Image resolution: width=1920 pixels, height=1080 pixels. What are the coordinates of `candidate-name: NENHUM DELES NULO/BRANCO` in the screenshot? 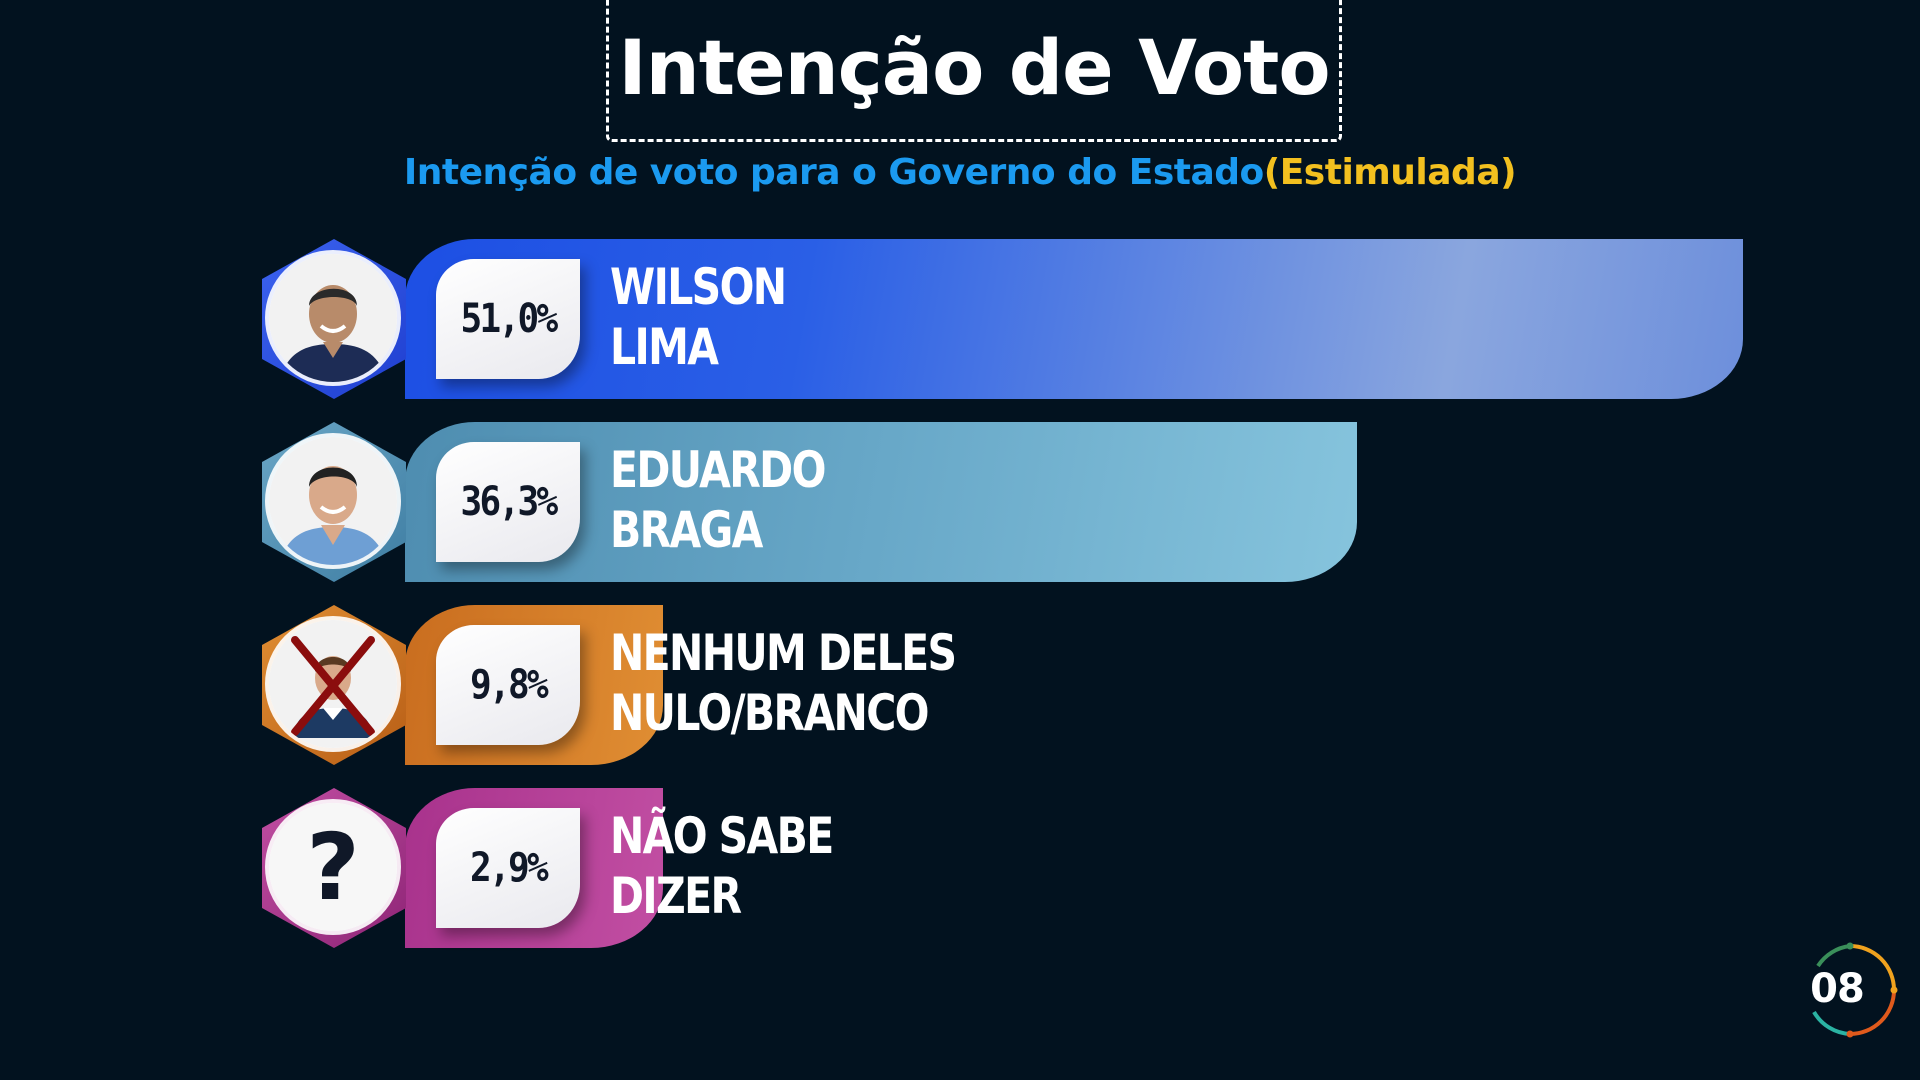 It's located at (783, 683).